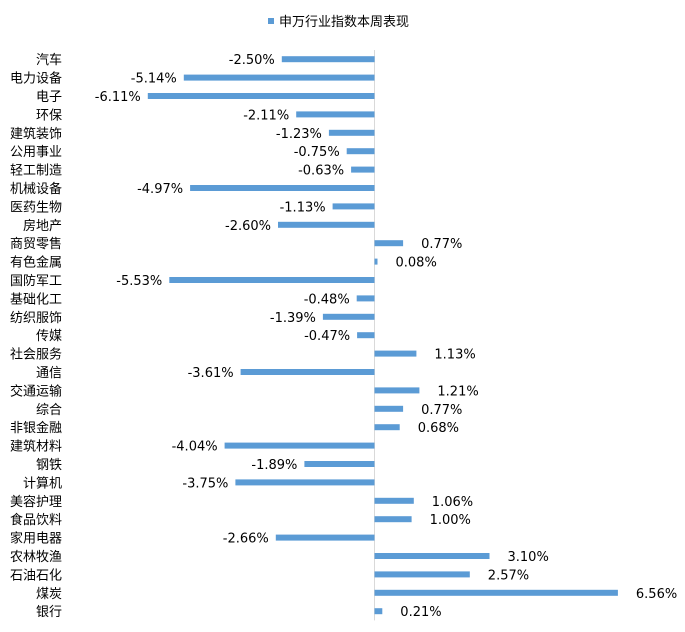 The width and height of the screenshot is (685, 632). What do you see at coordinates (36, 152) in the screenshot?
I see `category-label: 公用事业` at bounding box center [36, 152].